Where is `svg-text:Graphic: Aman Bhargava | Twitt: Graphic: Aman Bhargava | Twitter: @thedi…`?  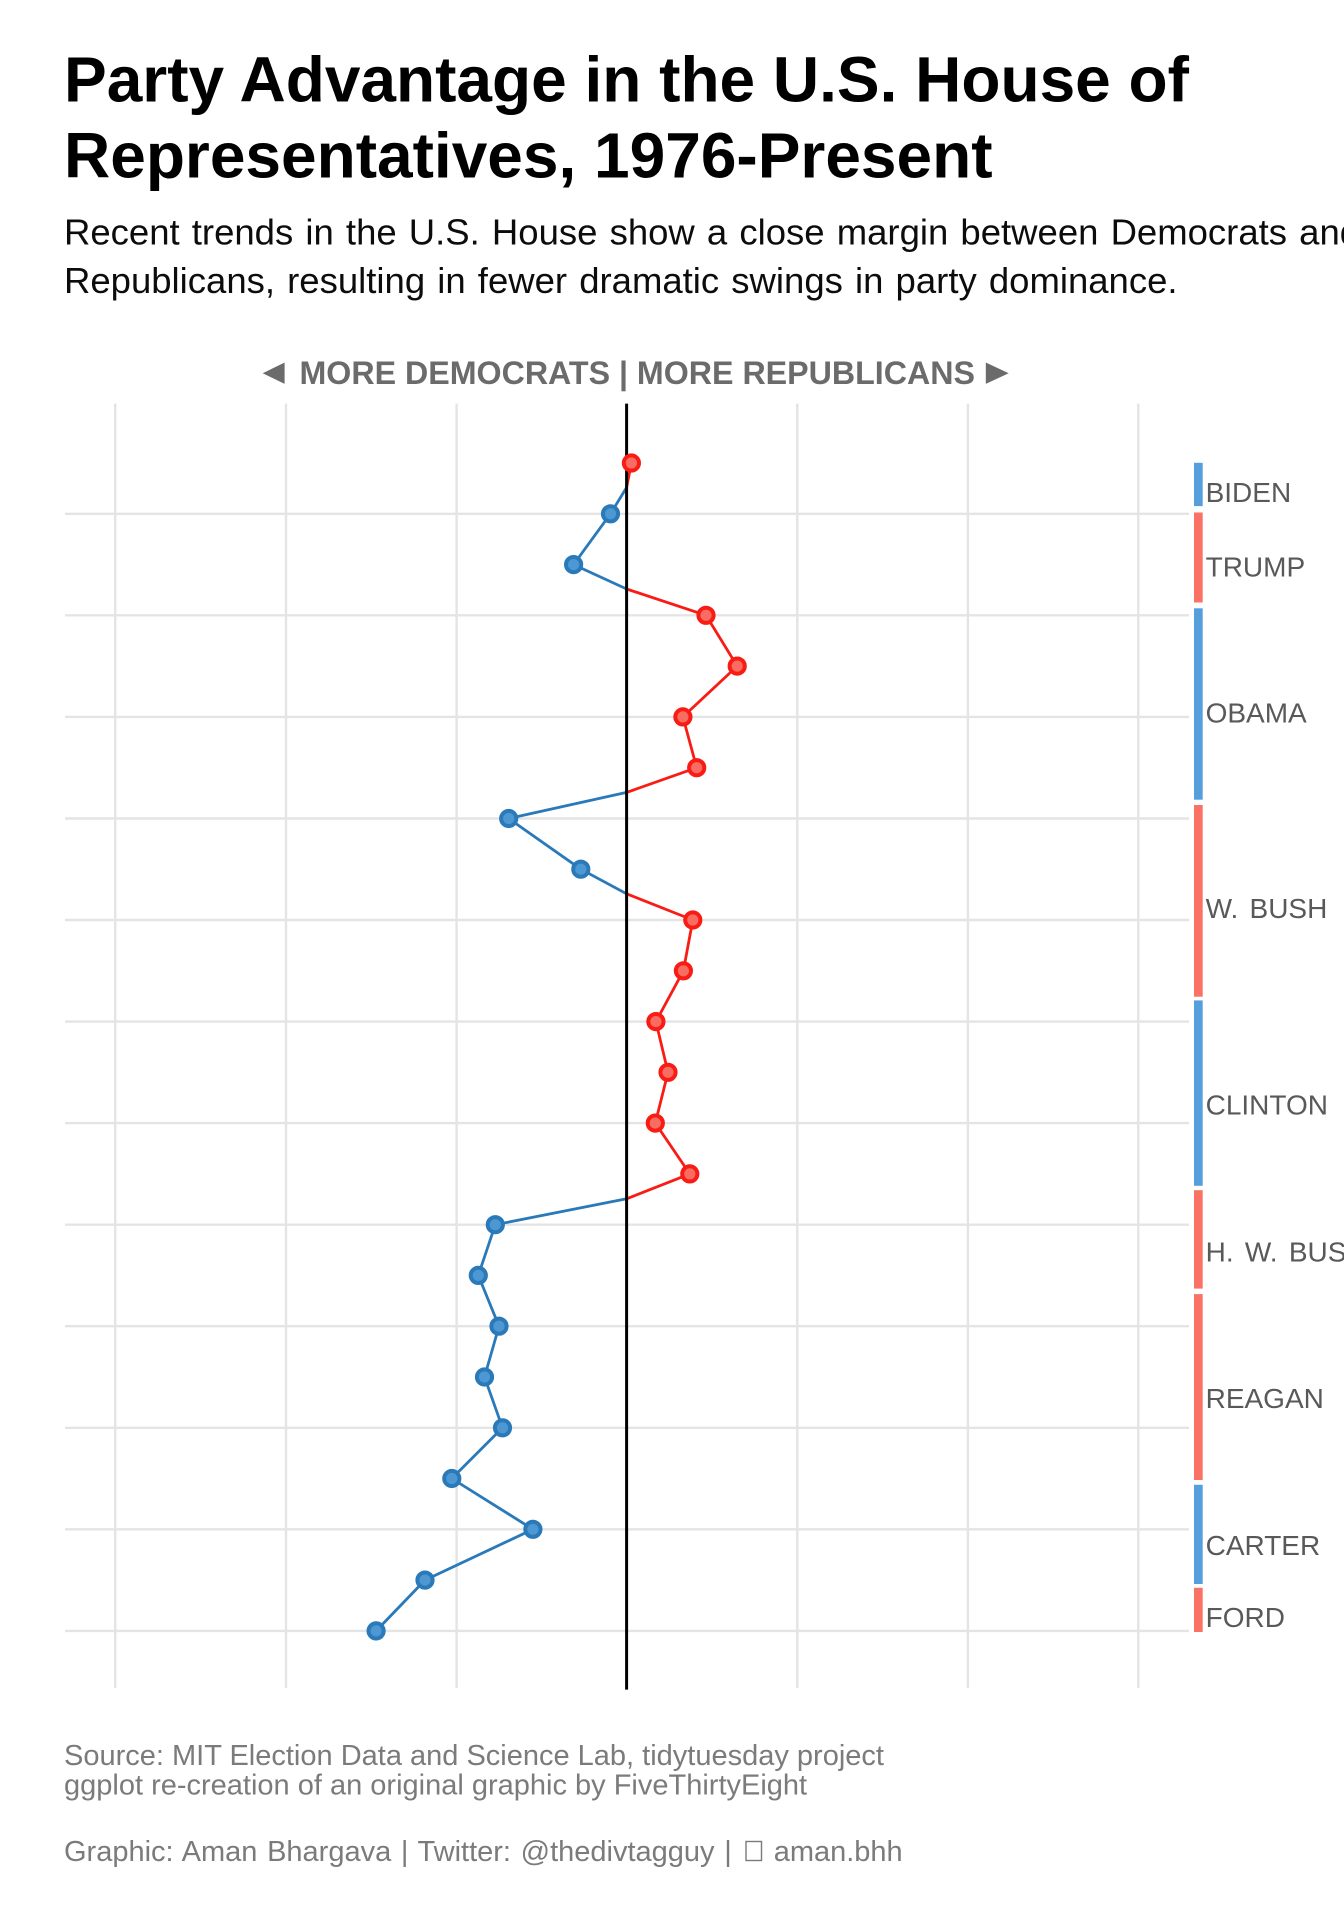
svg-text:Graphic: Aman Bhargava | Twitt: Graphic: Aman Bhargava | Twitter: @thedi… is located at coordinates (398, 1852).